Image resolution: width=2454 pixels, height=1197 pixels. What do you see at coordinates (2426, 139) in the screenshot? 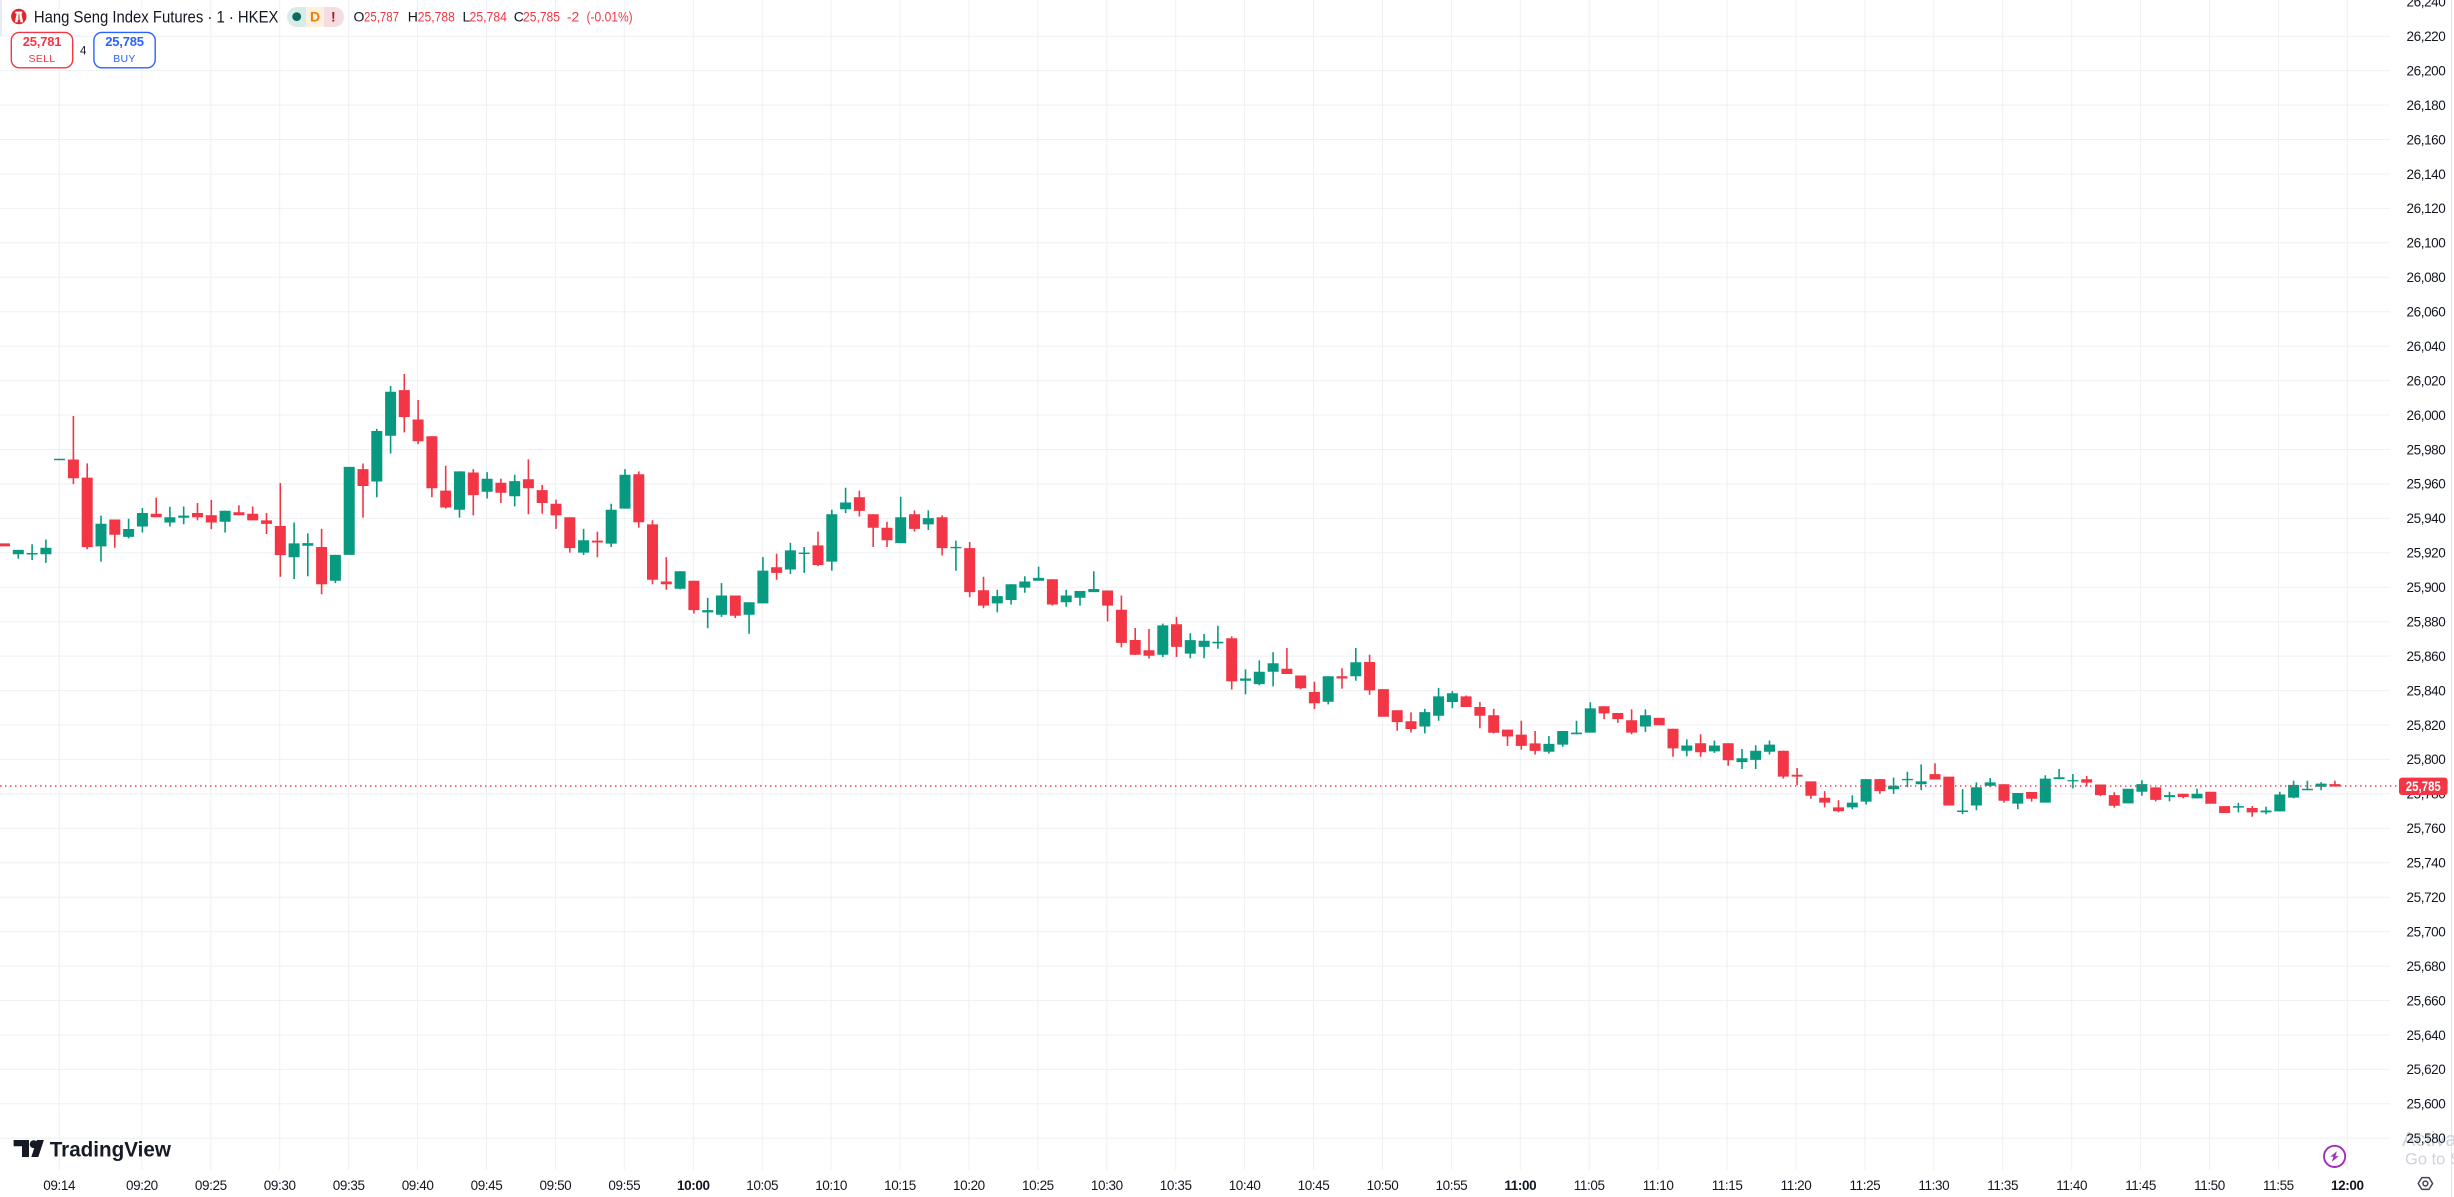
I see `svg-text: 26,160` at bounding box center [2426, 139].